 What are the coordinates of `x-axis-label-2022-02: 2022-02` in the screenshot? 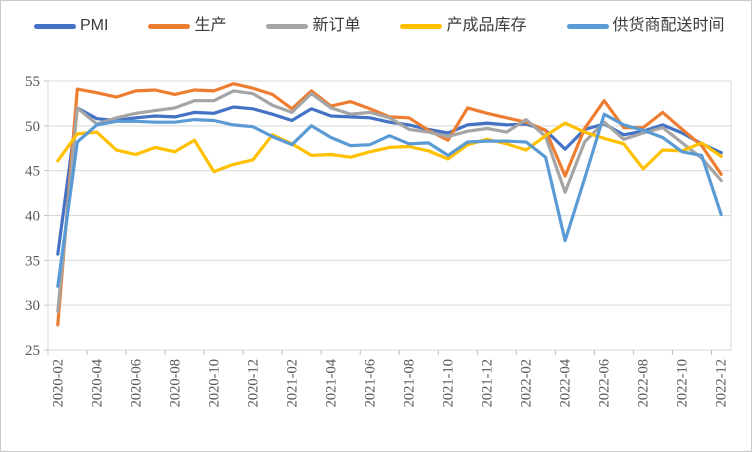 It's located at (527, 383).